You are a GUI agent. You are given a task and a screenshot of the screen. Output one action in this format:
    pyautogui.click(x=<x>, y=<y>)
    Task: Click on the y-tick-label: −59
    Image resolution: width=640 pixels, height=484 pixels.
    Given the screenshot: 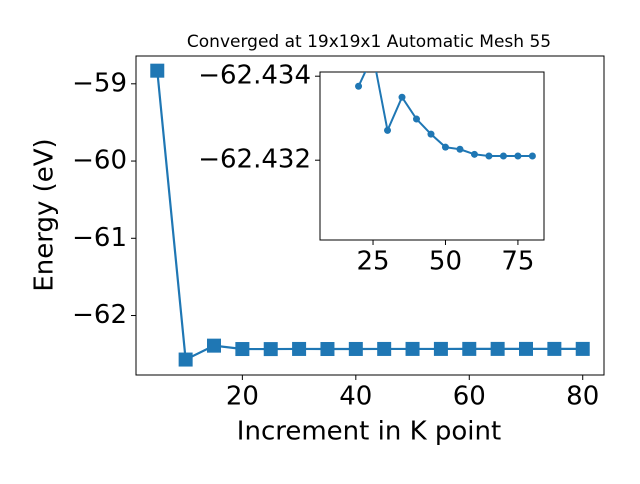 What is the action you would take?
    pyautogui.click(x=99, y=83)
    